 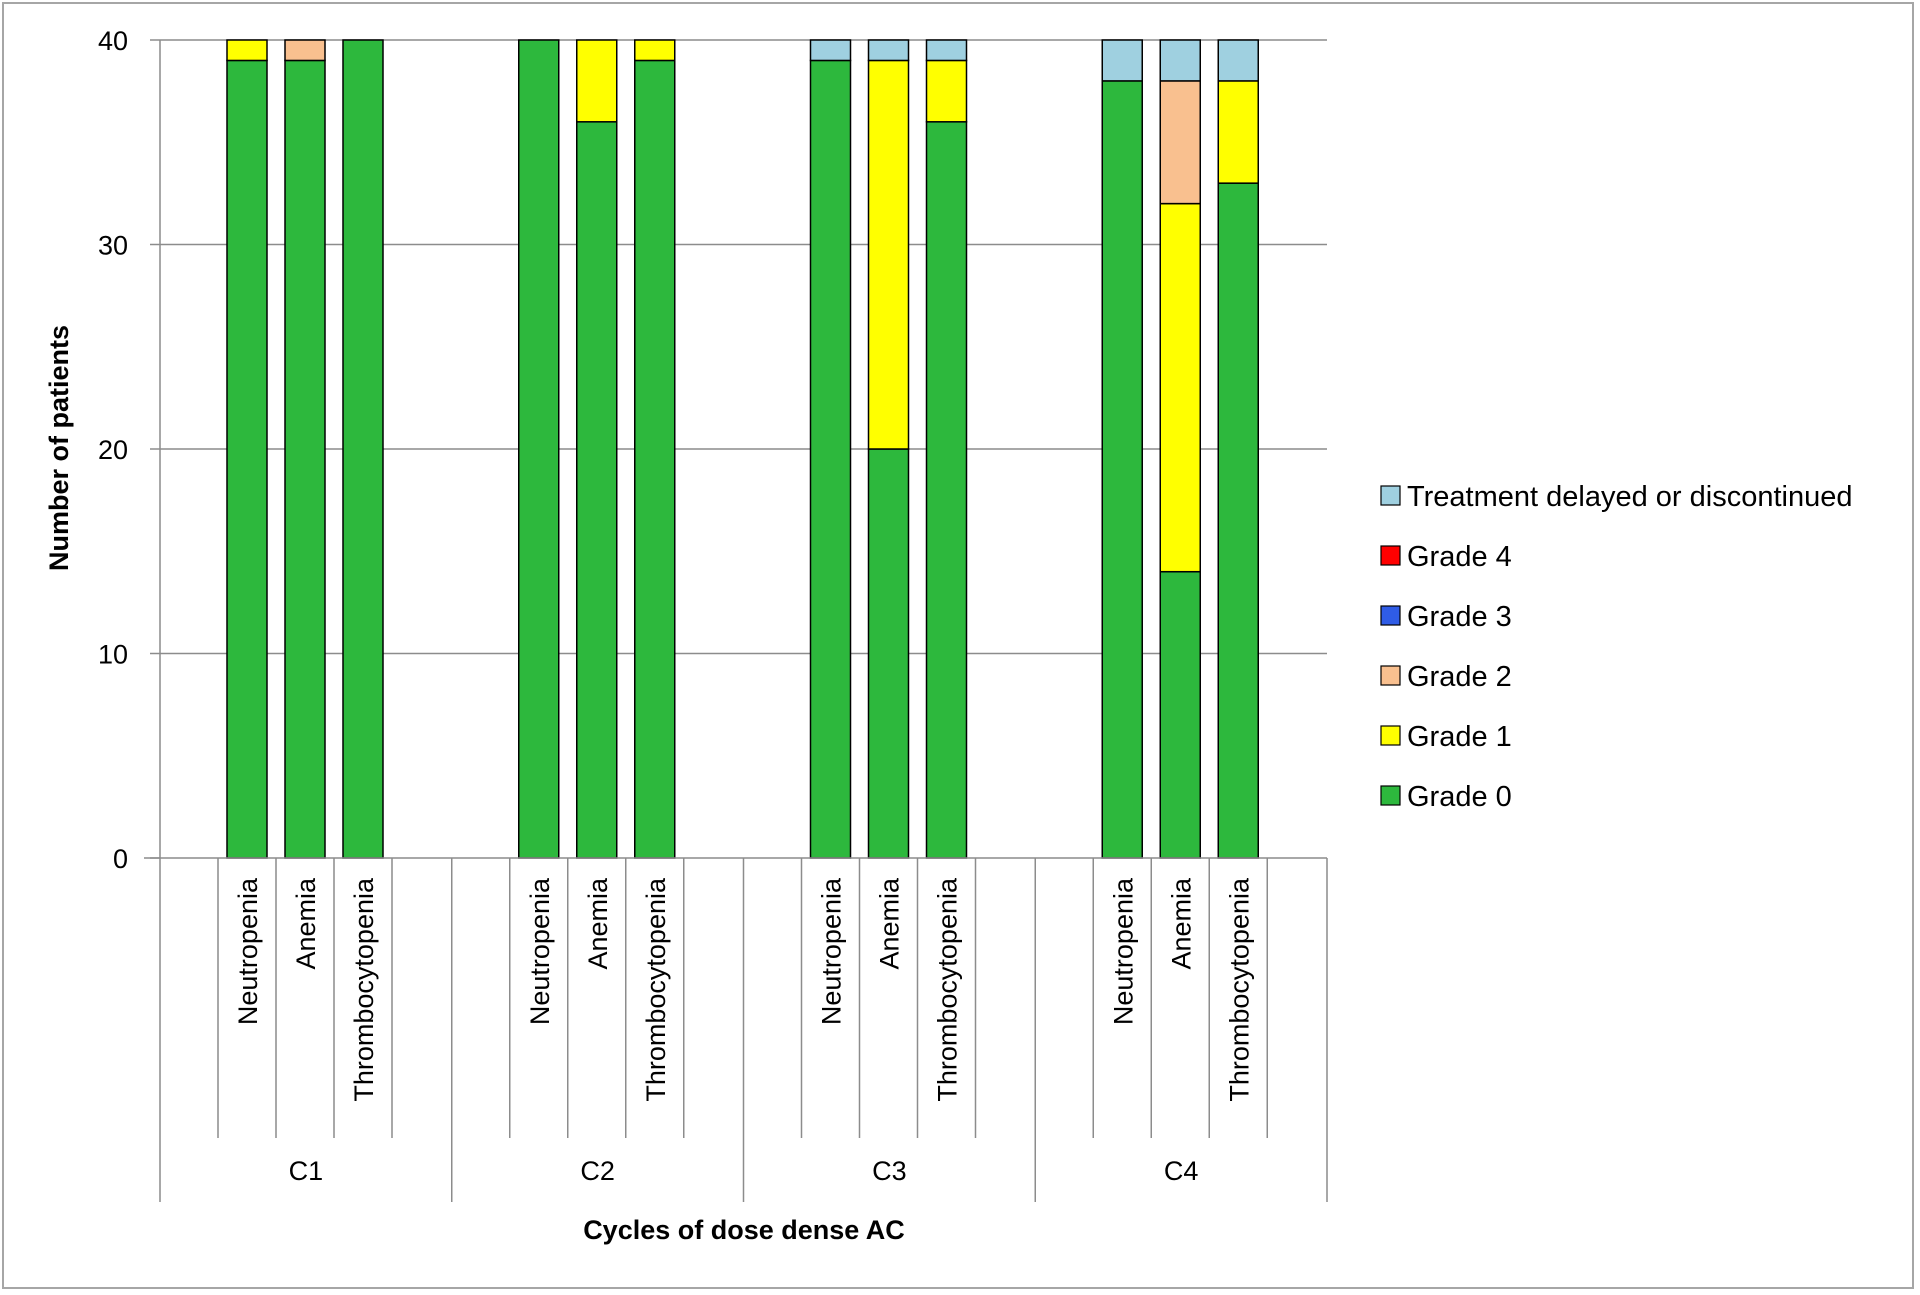 I want to click on bar-C3-neutropenia-treatment-delayed-or-discontinued, so click(x=830, y=50).